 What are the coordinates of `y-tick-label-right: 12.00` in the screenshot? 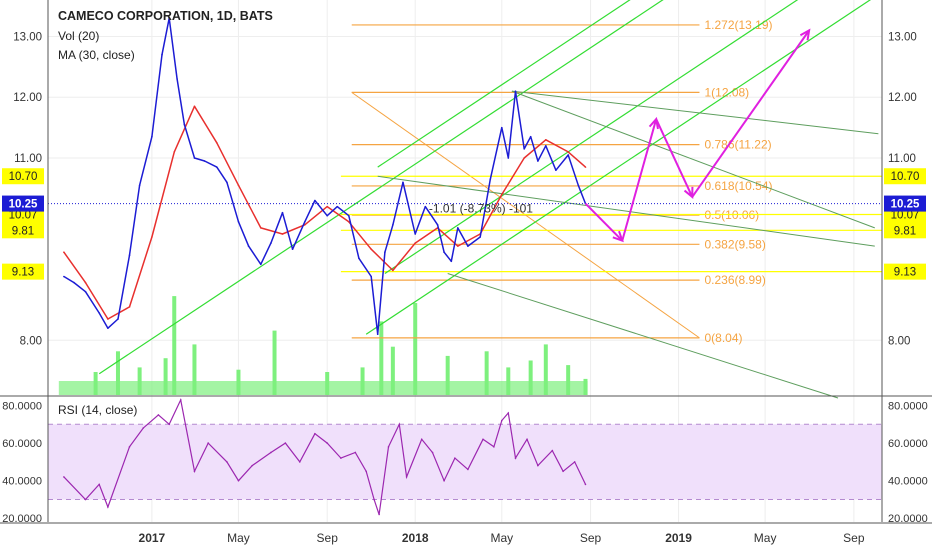 It's located at (902, 98).